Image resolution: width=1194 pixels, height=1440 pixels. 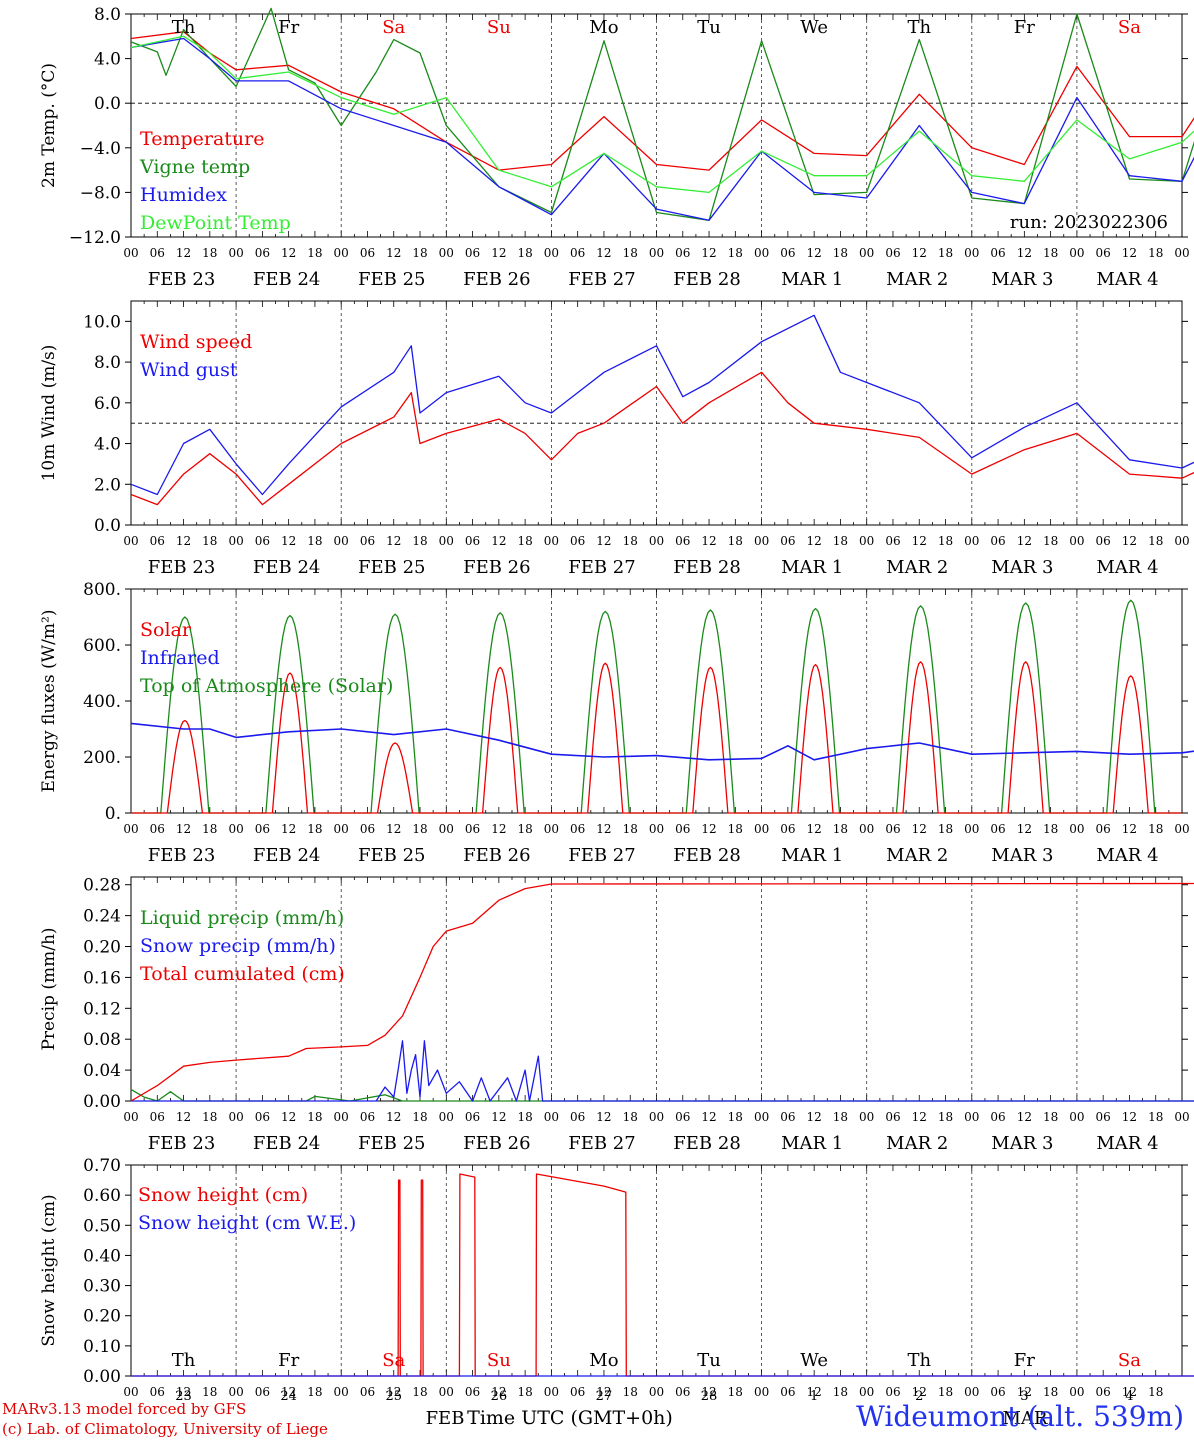 What do you see at coordinates (1024, 27) in the screenshot?
I see `panel-1-day-abbrev: Fr` at bounding box center [1024, 27].